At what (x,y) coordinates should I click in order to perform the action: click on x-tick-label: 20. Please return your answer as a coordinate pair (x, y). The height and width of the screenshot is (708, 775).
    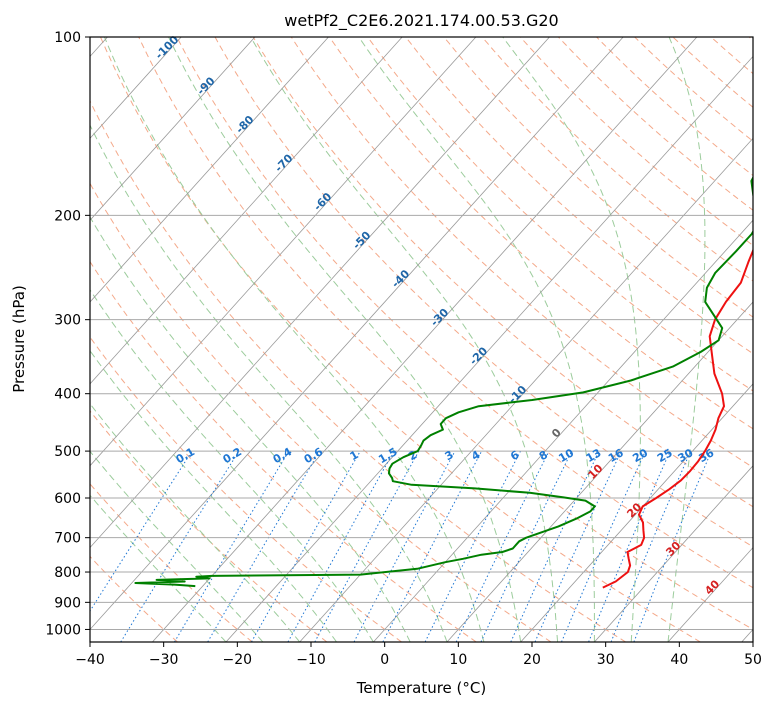
    Looking at the image, I should click on (532, 660).